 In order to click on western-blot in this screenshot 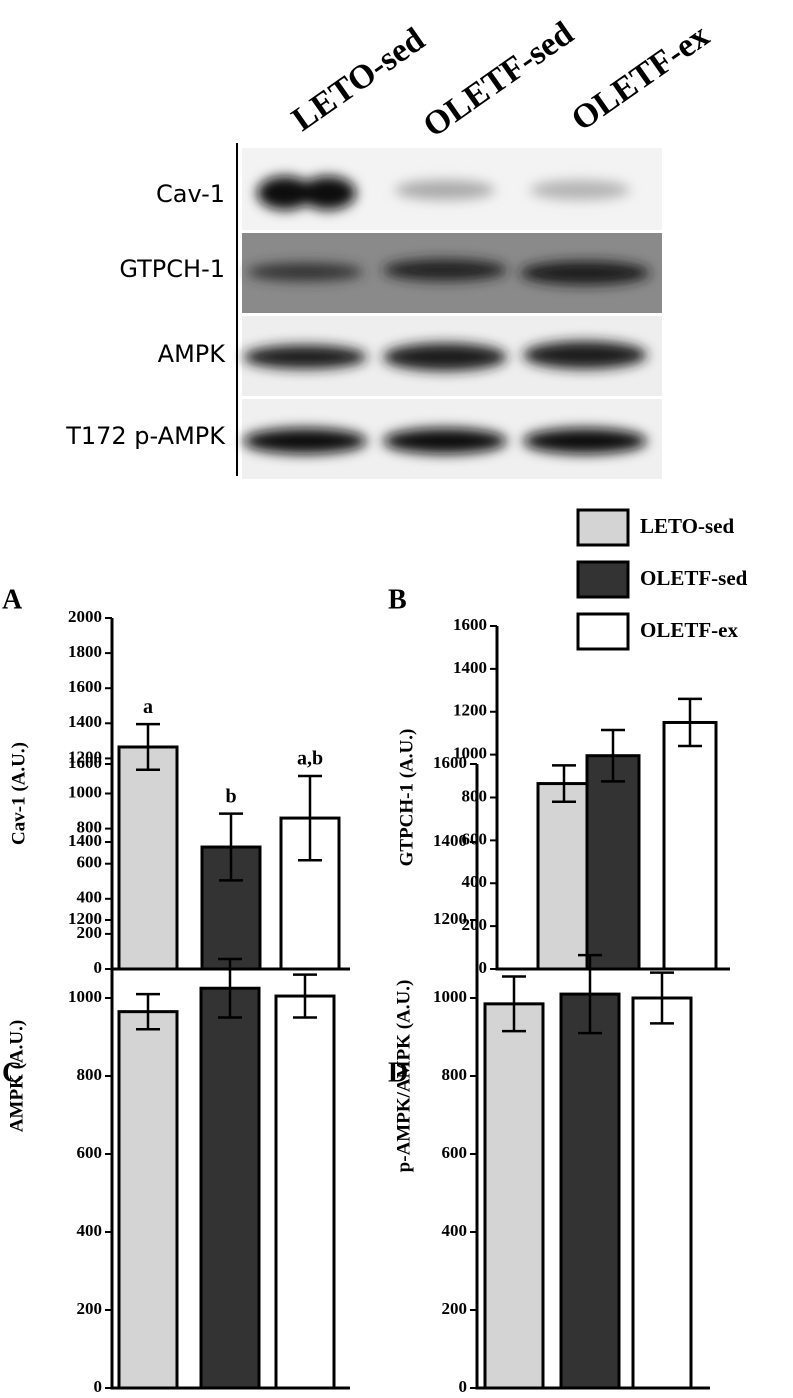, I will do `click(449, 311)`.